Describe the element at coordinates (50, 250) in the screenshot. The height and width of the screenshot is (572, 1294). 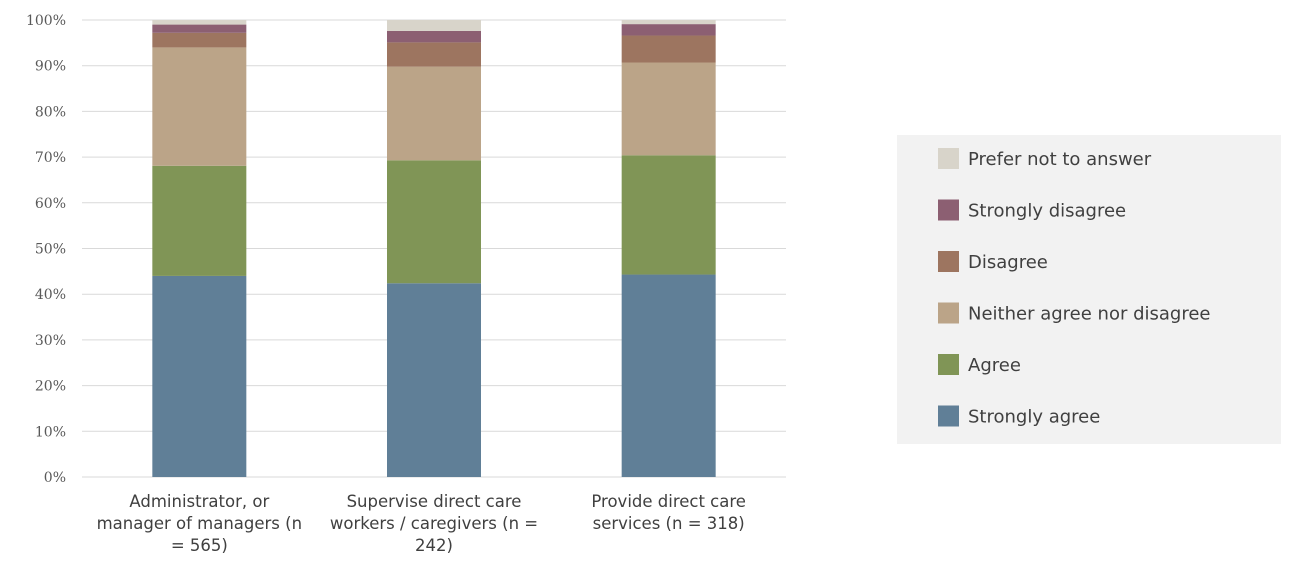
I see `y-tick-label: 50%` at that location.